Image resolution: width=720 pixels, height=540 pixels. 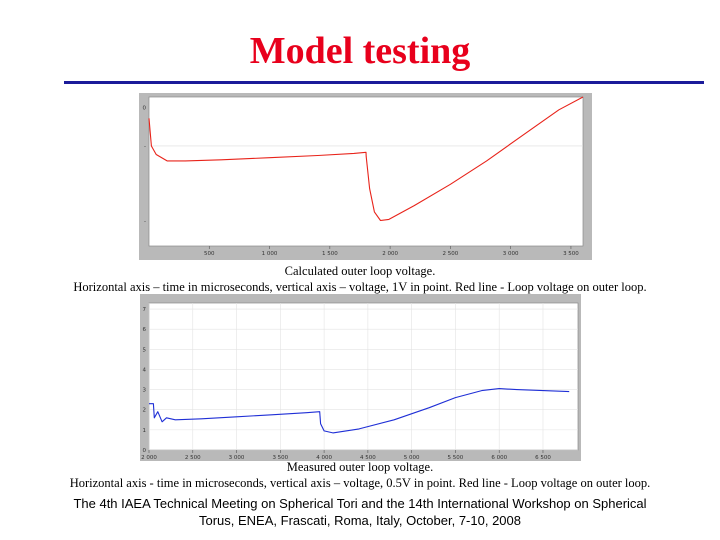 I want to click on calc-x-tick-label: 3 500, so click(x=571, y=254).